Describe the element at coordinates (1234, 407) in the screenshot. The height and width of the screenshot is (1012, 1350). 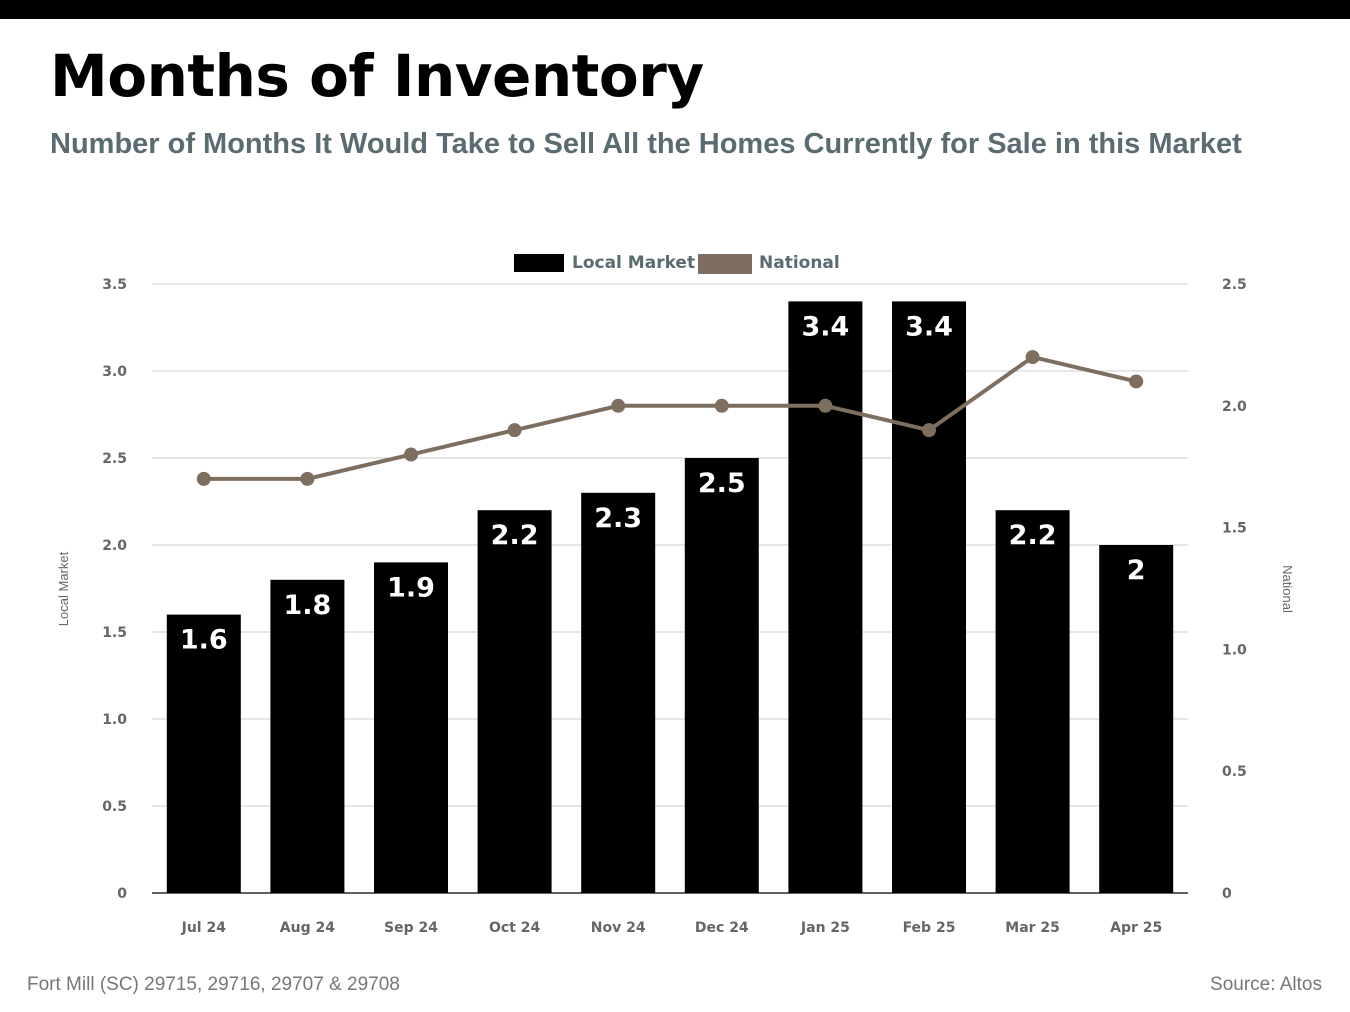
I see `y2-tick-label: 2.0` at that location.